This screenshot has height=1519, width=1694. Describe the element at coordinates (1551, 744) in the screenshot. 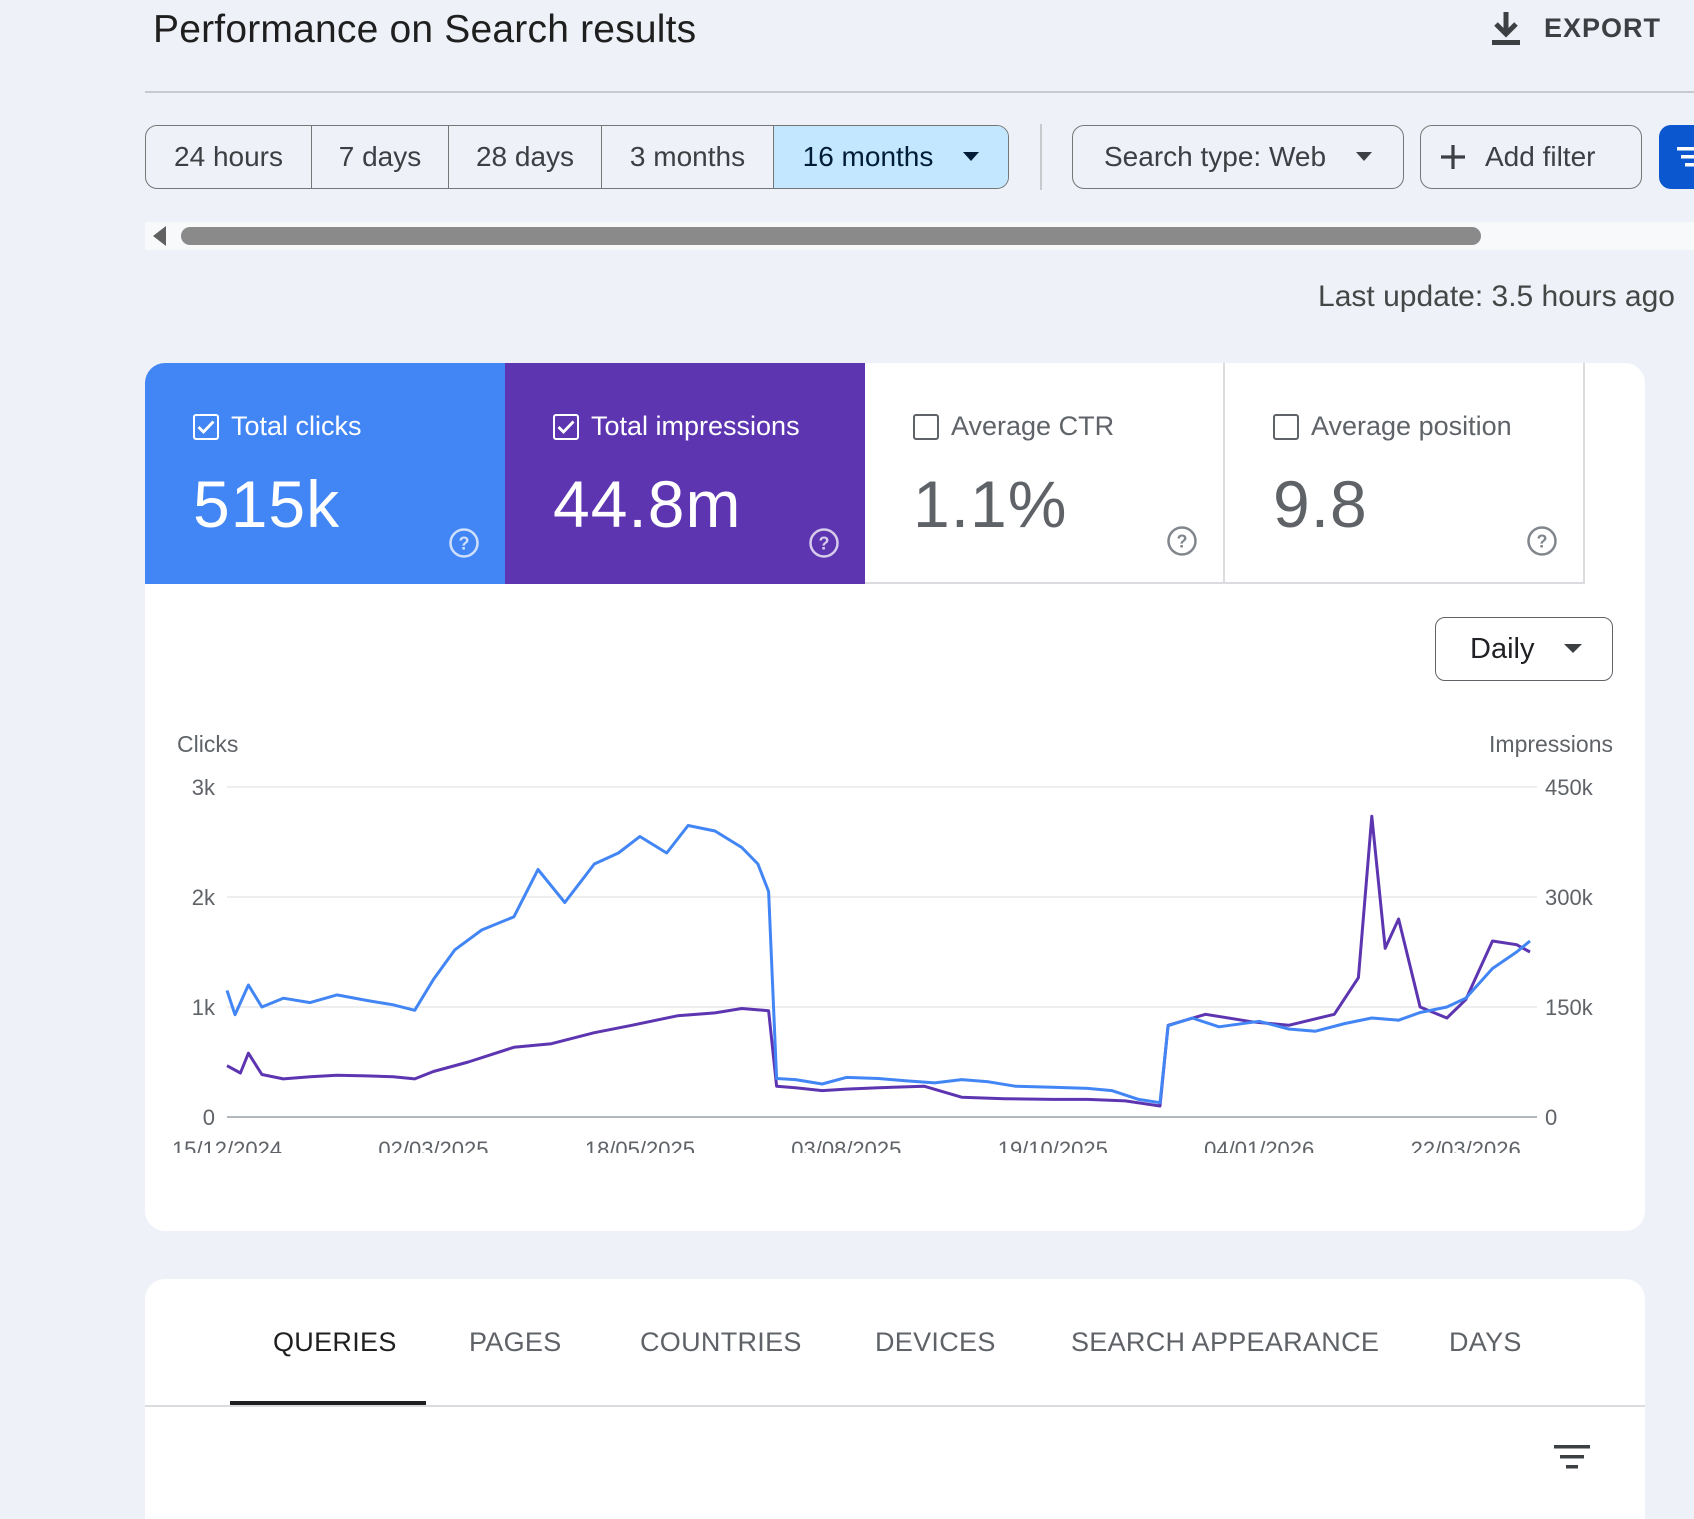

I see `y-right-axis-label: Impressions` at that location.